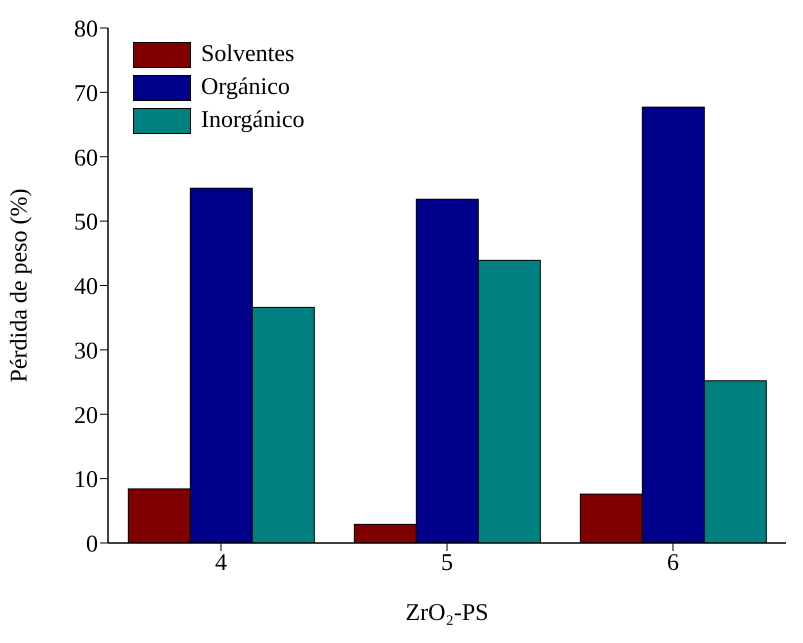 The height and width of the screenshot is (643, 803). I want to click on y-tick-label: 60, so click(86, 158).